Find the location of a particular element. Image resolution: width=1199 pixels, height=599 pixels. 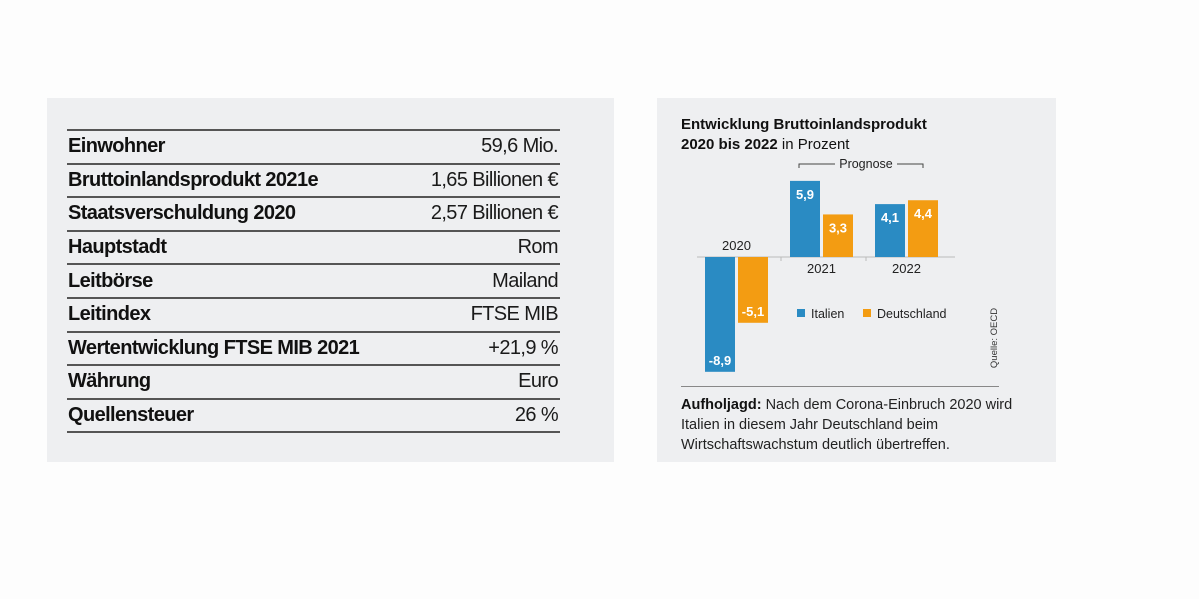

bar-italien-2020 is located at coordinates (720, 314).